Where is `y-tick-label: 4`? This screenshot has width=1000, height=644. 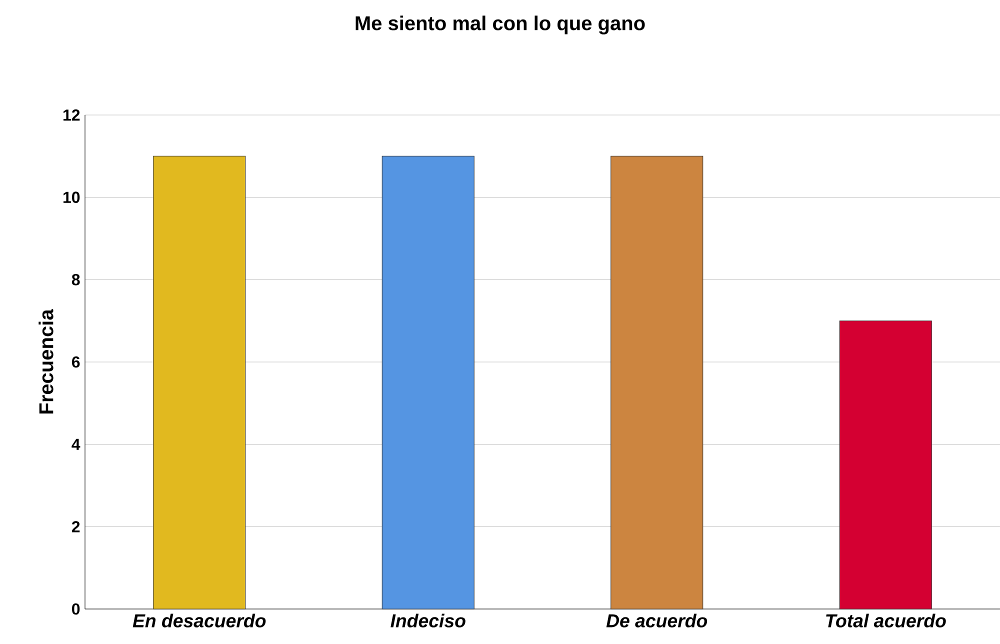
y-tick-label: 4 is located at coordinates (76, 444).